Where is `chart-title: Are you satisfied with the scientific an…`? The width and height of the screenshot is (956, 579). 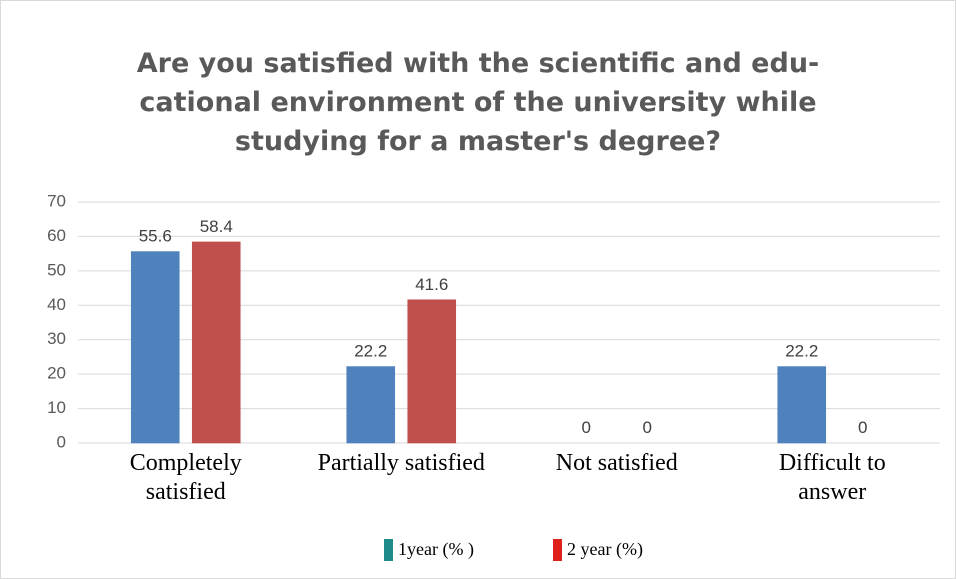 chart-title: Are you satisfied with the scientific an… is located at coordinates (478, 63).